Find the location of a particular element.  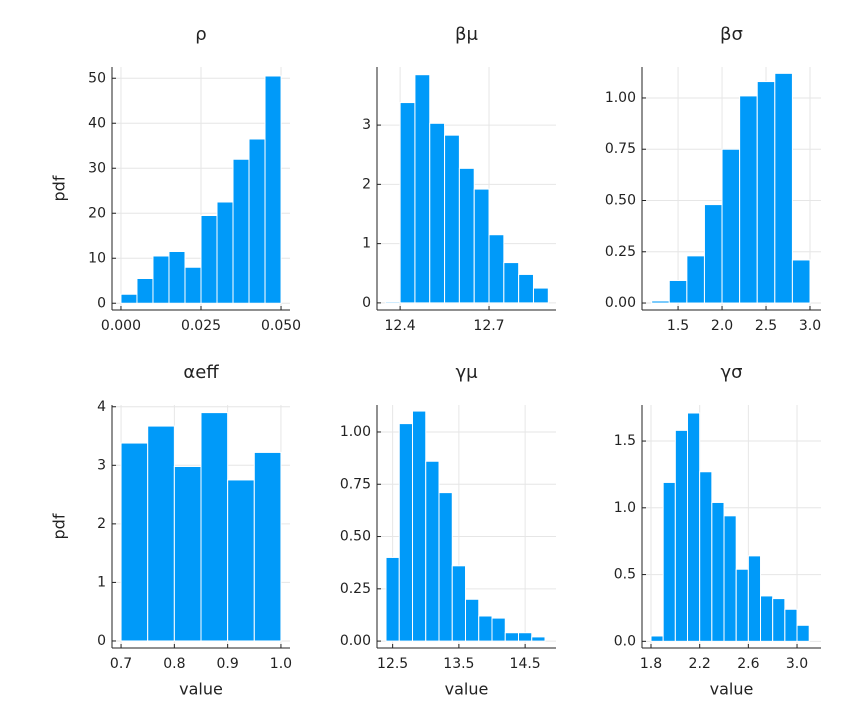

x-tick-label: 0.000 is located at coordinates (121, 326).